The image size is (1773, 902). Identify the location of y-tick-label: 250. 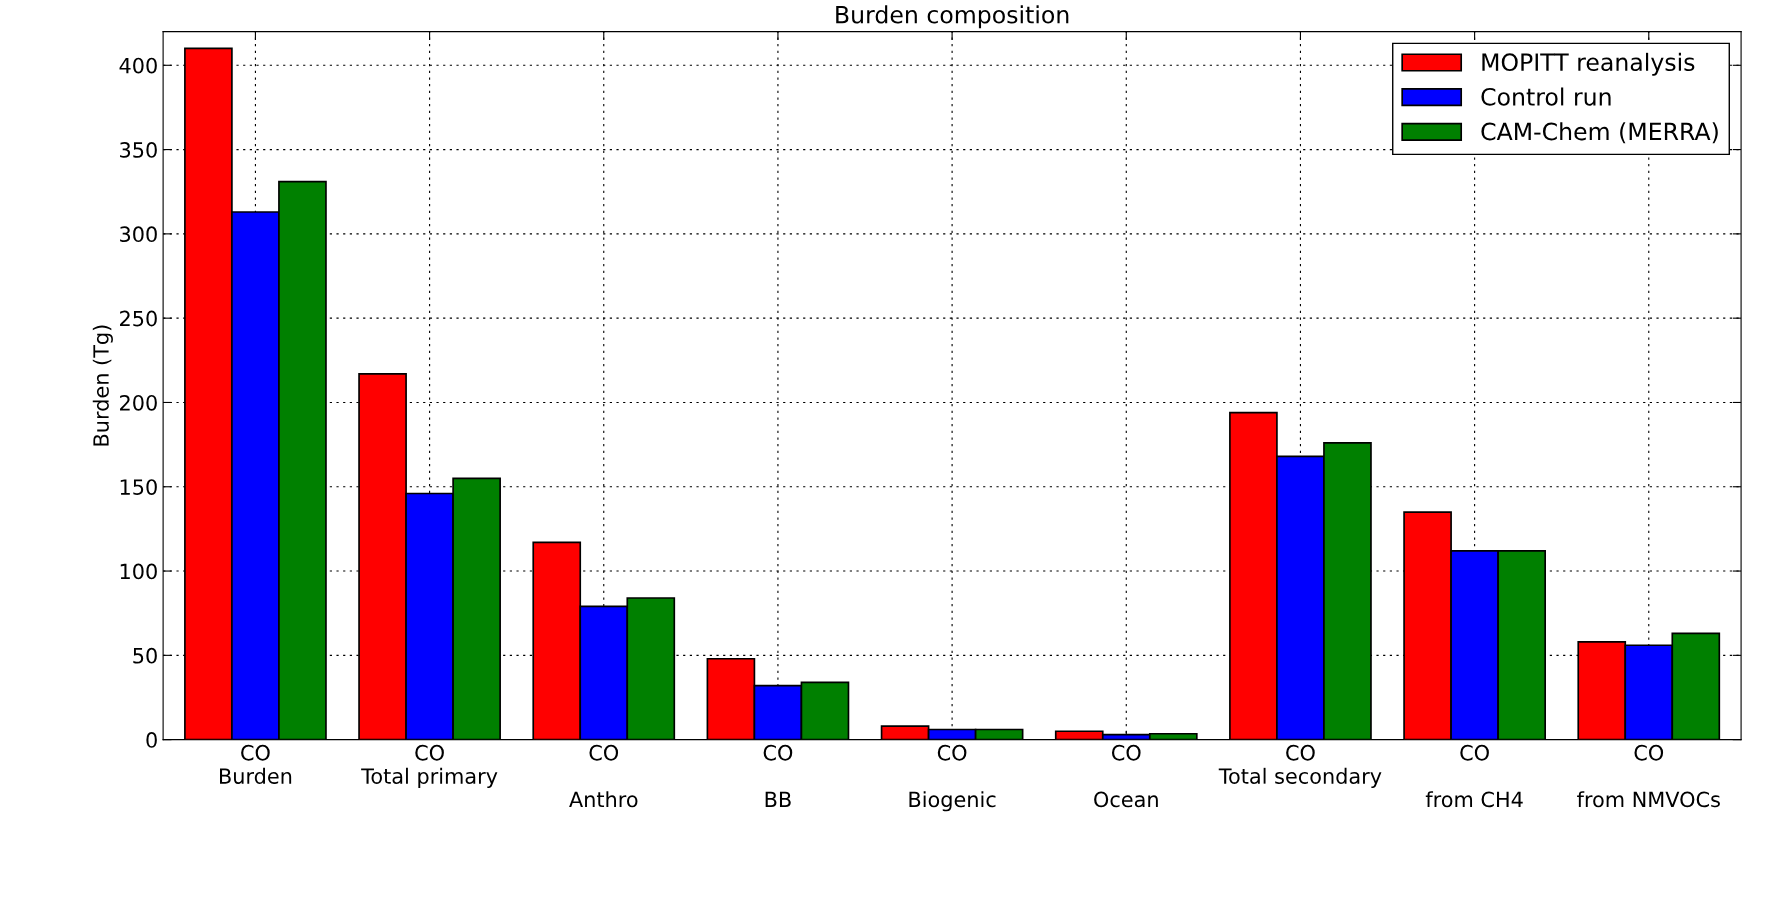
(138, 318).